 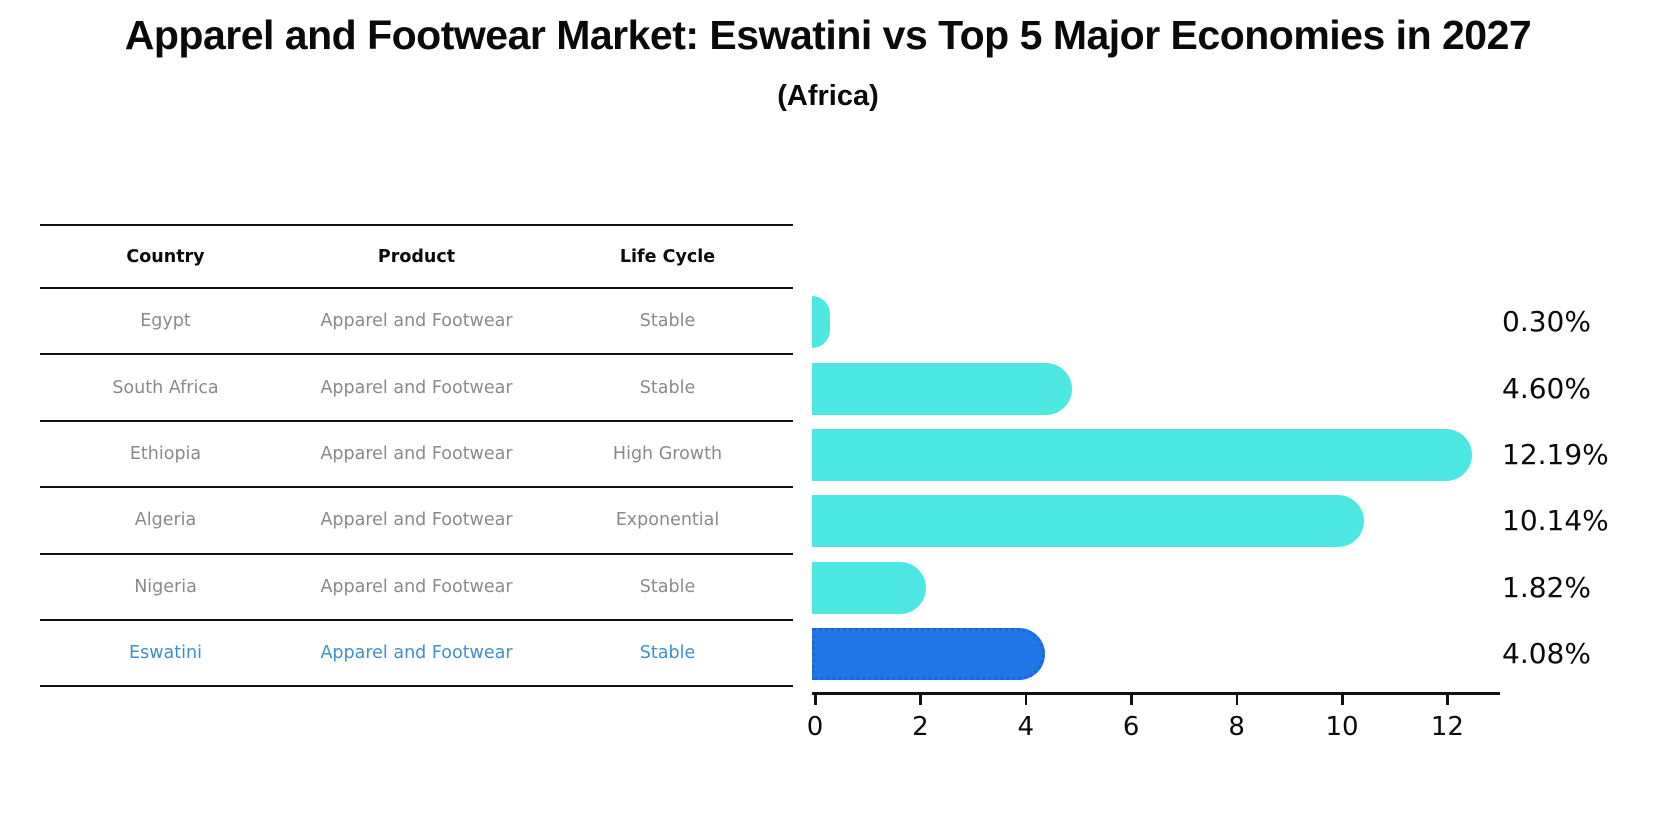 I want to click on table-row-ethiopia: Ethiopia Apparel and Footwear High Growth, so click(x=416, y=455).